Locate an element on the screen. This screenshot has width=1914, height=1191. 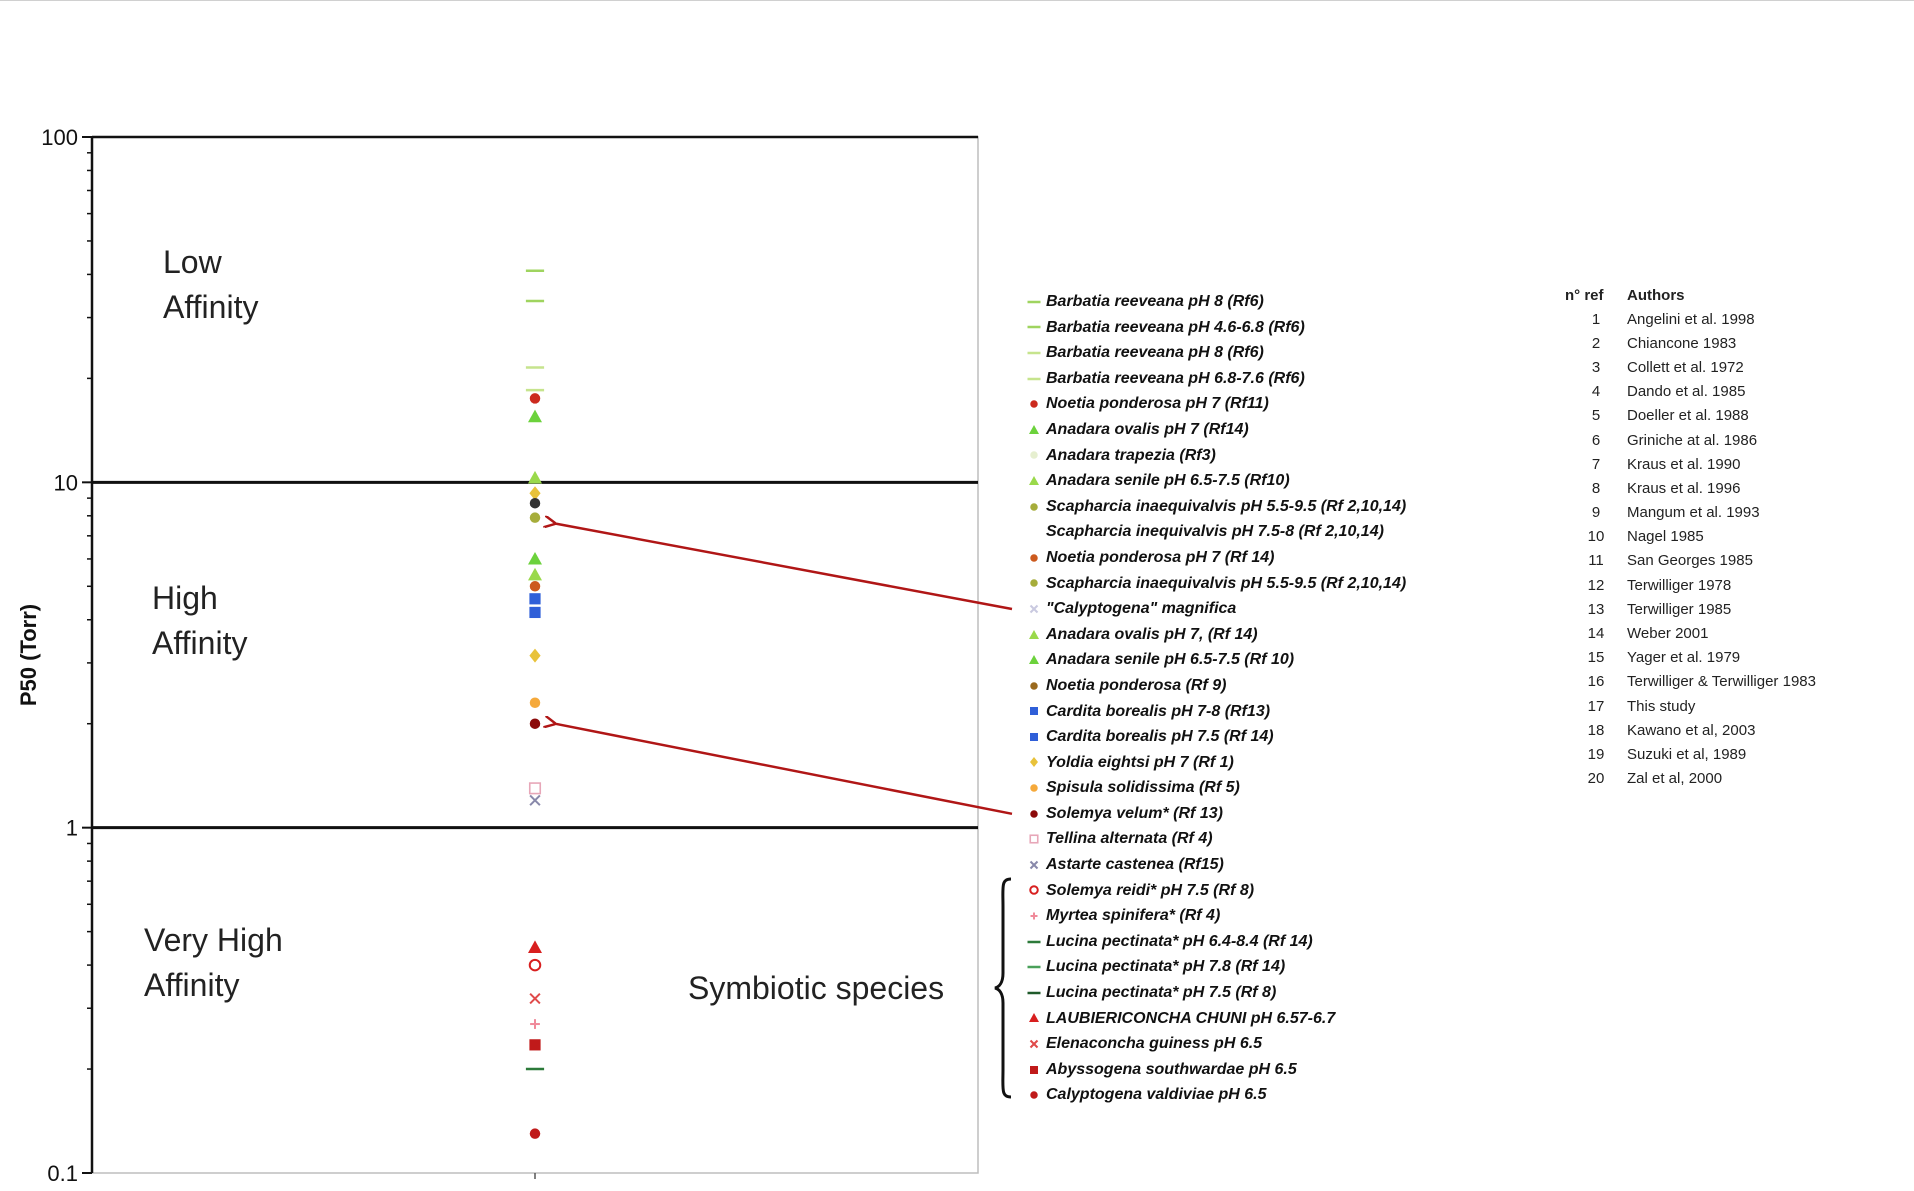
legend-item: Tellina alternata (Rf 4) is located at coordinates (1214, 839).